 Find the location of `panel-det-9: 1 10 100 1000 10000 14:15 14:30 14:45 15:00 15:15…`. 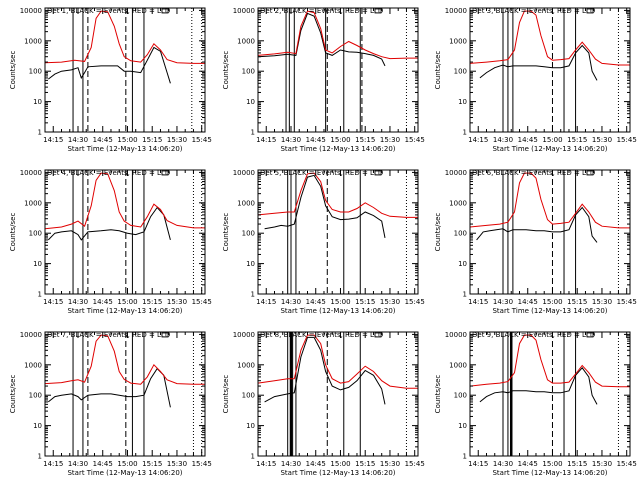

panel-det-9: 1 10 100 1000 10000 14:15 14:30 14:45 15:00 15:15… is located at coordinates (535, 404).